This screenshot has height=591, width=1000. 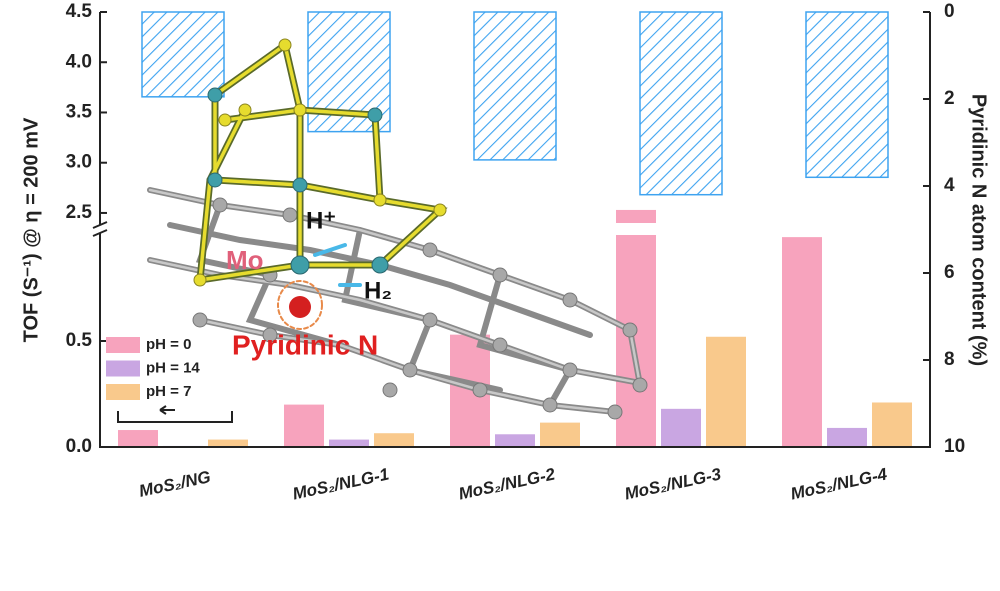 What do you see at coordinates (79, 162) in the screenshot?
I see `y-tick-label: 3.0` at bounding box center [79, 162].